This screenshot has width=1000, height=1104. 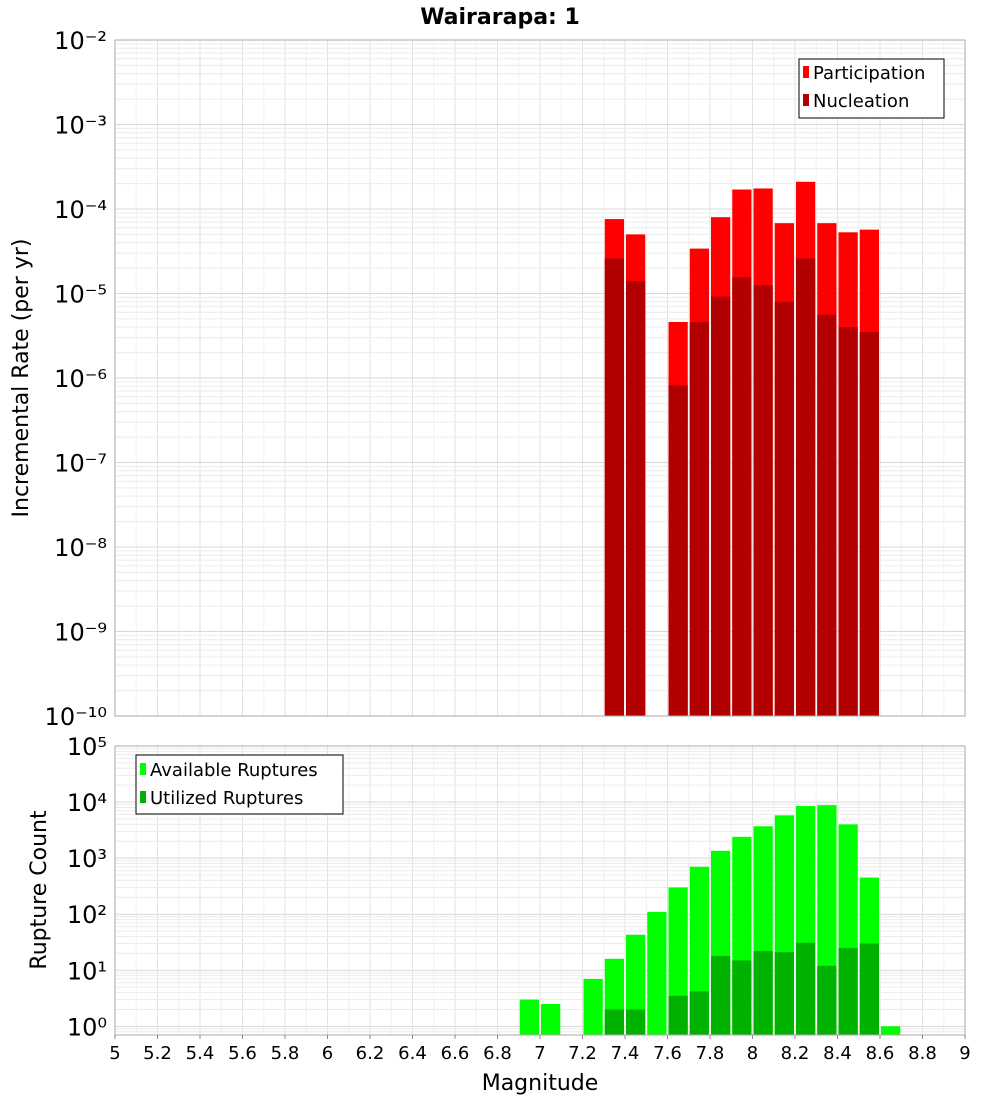 What do you see at coordinates (39, 890) in the screenshot?
I see `bottom-y-axis-label: Rupture Count` at bounding box center [39, 890].